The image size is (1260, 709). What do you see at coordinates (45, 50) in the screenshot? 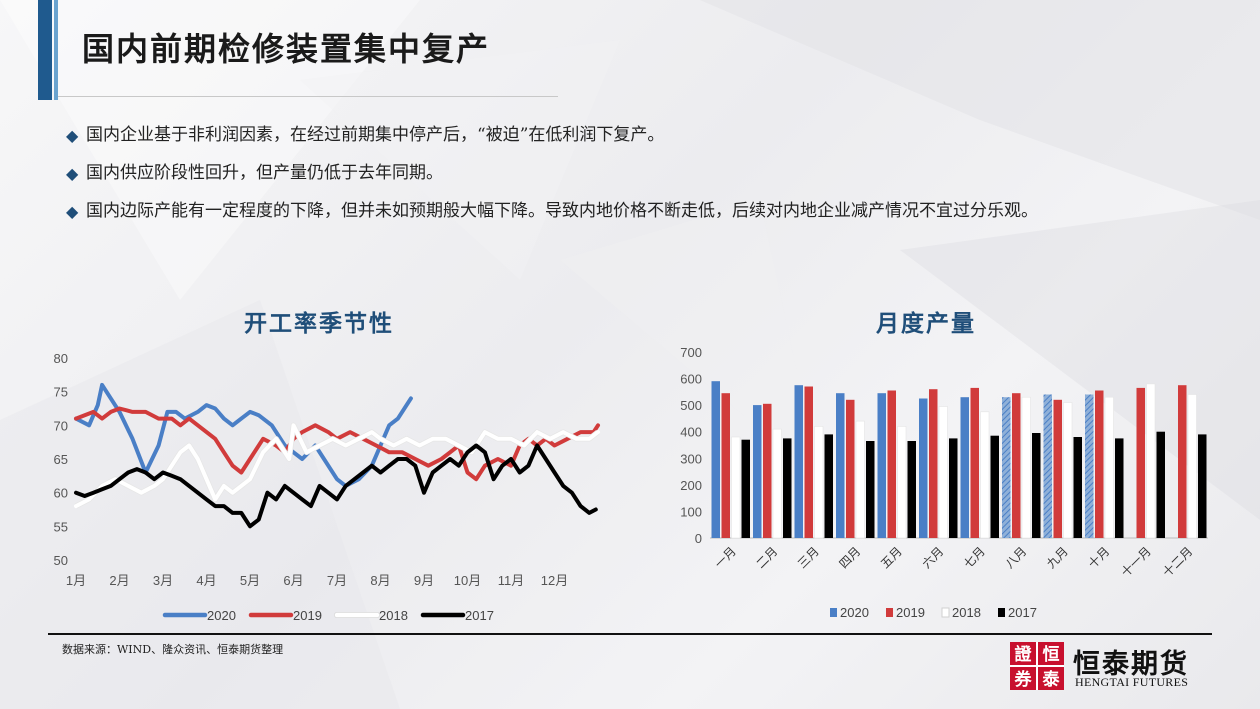
I see `title-accent-bar` at bounding box center [45, 50].